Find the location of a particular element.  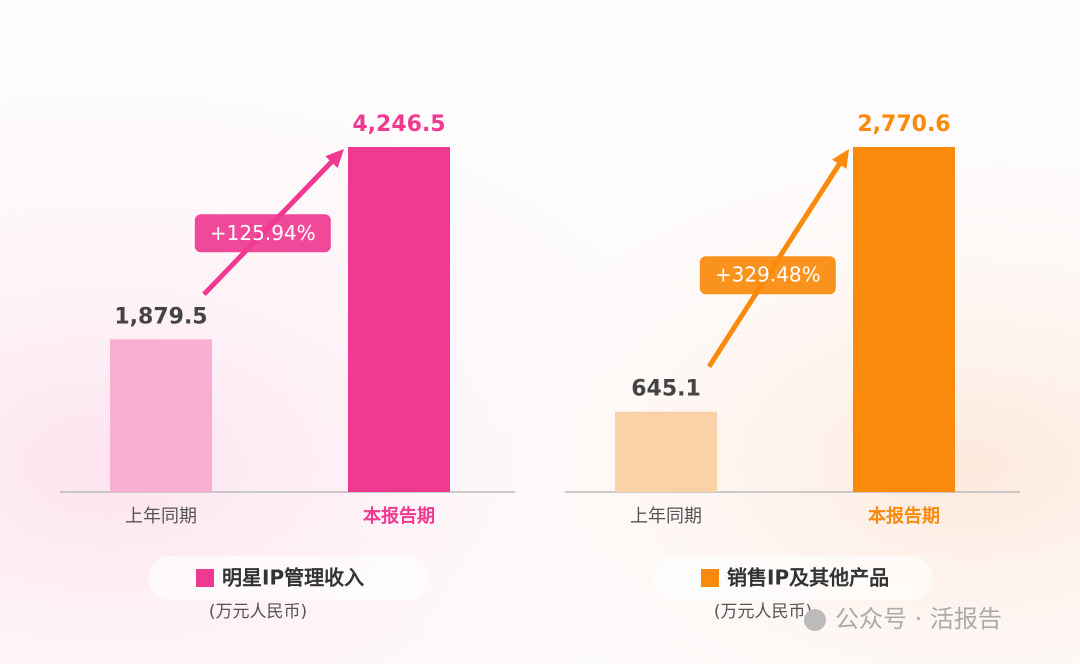

watermark: 公众号 · 活报告 is located at coordinates (918, 619).